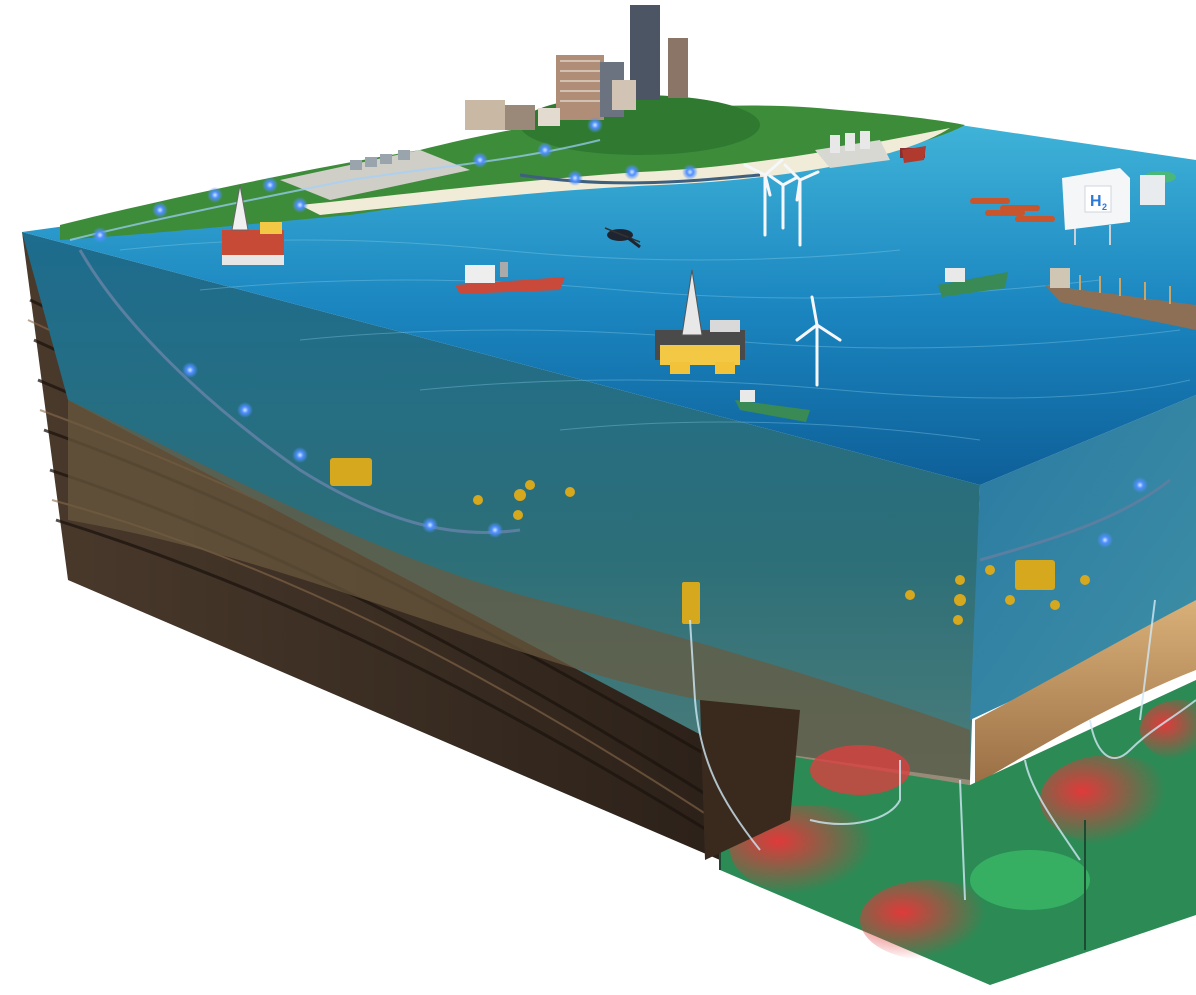 Image resolution: width=1196 pixels, height=995 pixels. What do you see at coordinates (1104, 207) in the screenshot?
I see `hydrogen-subscript: 2` at bounding box center [1104, 207].